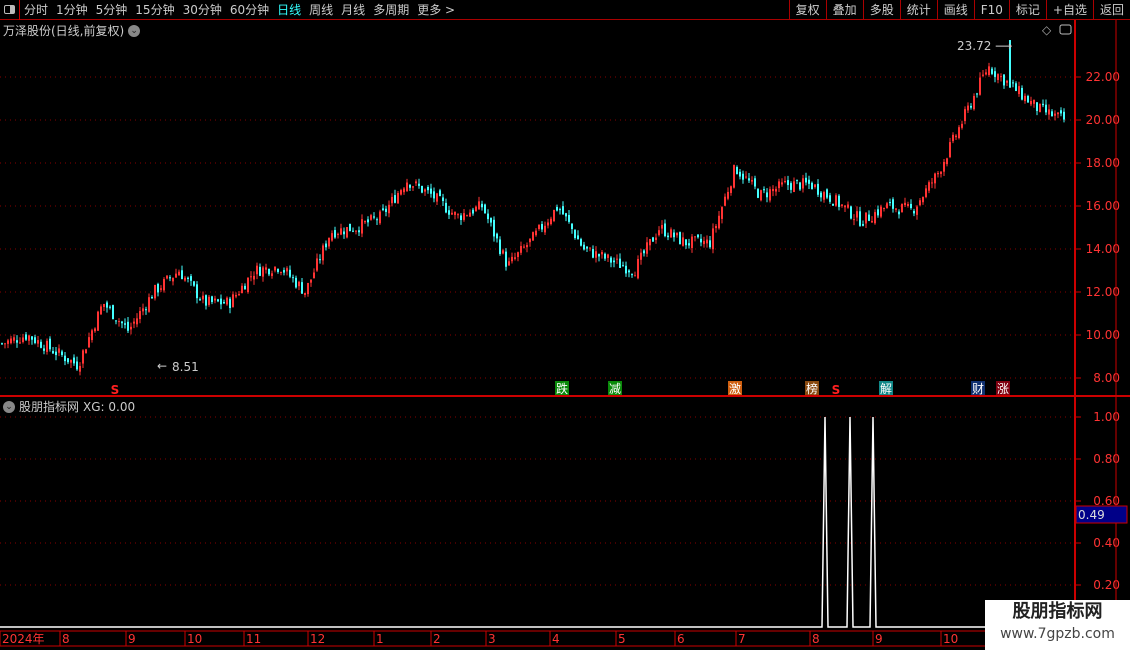 This screenshot has height=650, width=1130. What do you see at coordinates (436, 10) in the screenshot?
I see `period-tab: 更多 >` at bounding box center [436, 10].